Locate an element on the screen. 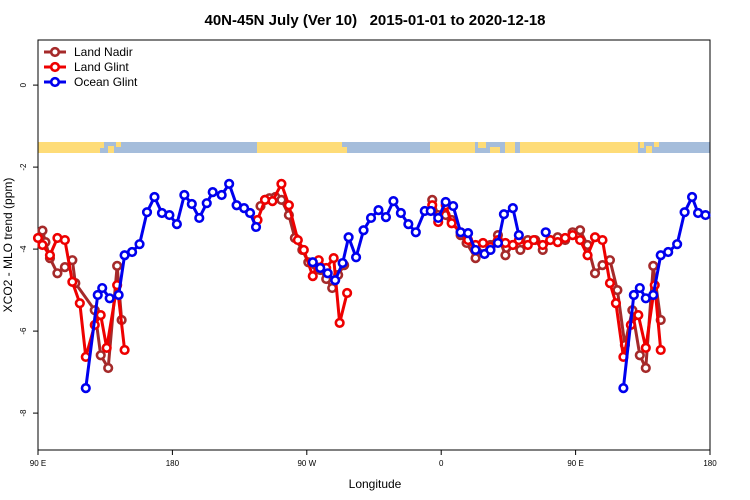  y-axis-label: XCO2 - MLO trend (ppm) is located at coordinates (8, 245).